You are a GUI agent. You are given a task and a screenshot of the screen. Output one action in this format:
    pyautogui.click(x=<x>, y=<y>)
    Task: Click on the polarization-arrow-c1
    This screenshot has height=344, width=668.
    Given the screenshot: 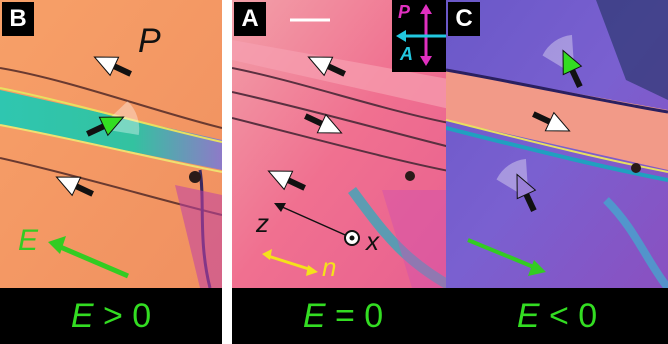 What is the action you would take?
    pyautogui.click(x=562, y=61)
    